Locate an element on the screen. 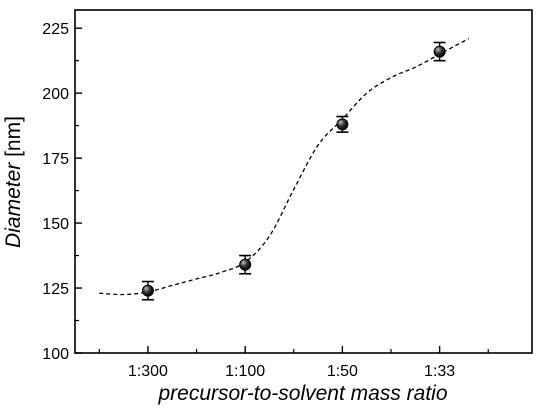  y-axis-title-unit: [nm] is located at coordinates (13, 136).